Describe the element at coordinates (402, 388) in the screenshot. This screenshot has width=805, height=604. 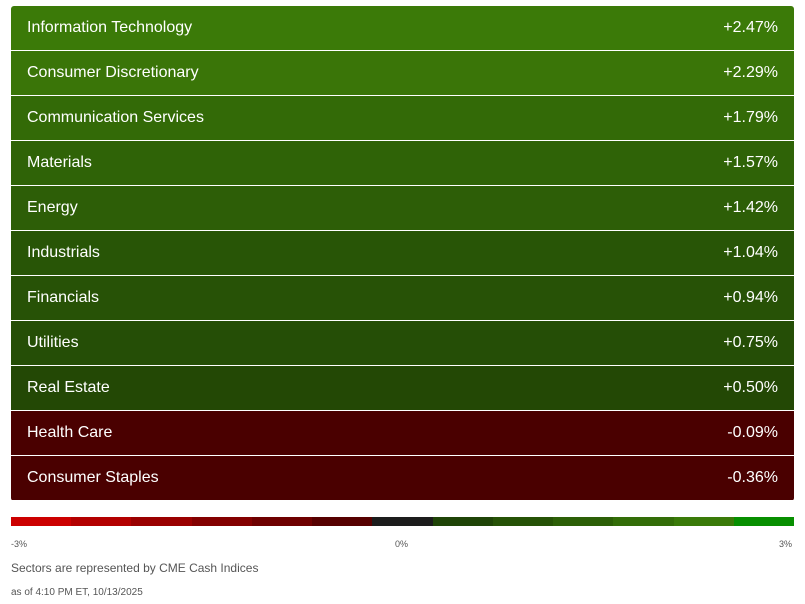
I see `sector-row: Real Estate +0.50%` at that location.